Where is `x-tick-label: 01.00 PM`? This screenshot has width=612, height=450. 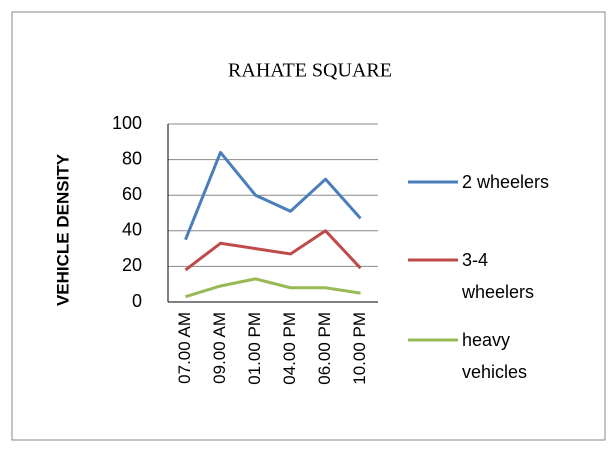 x-tick-label: 01.00 PM is located at coordinates (254, 348).